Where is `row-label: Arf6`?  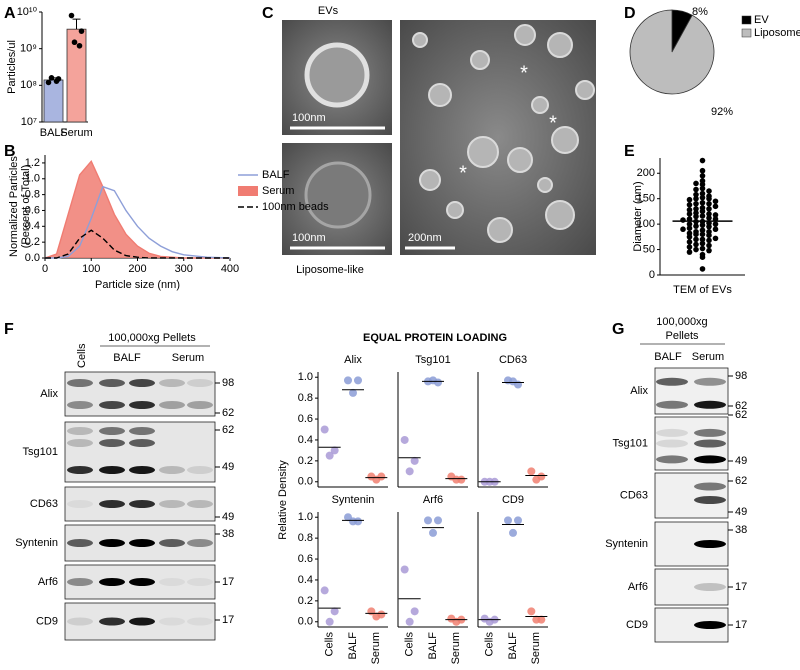 row-label: Arf6 is located at coordinates (48, 582).